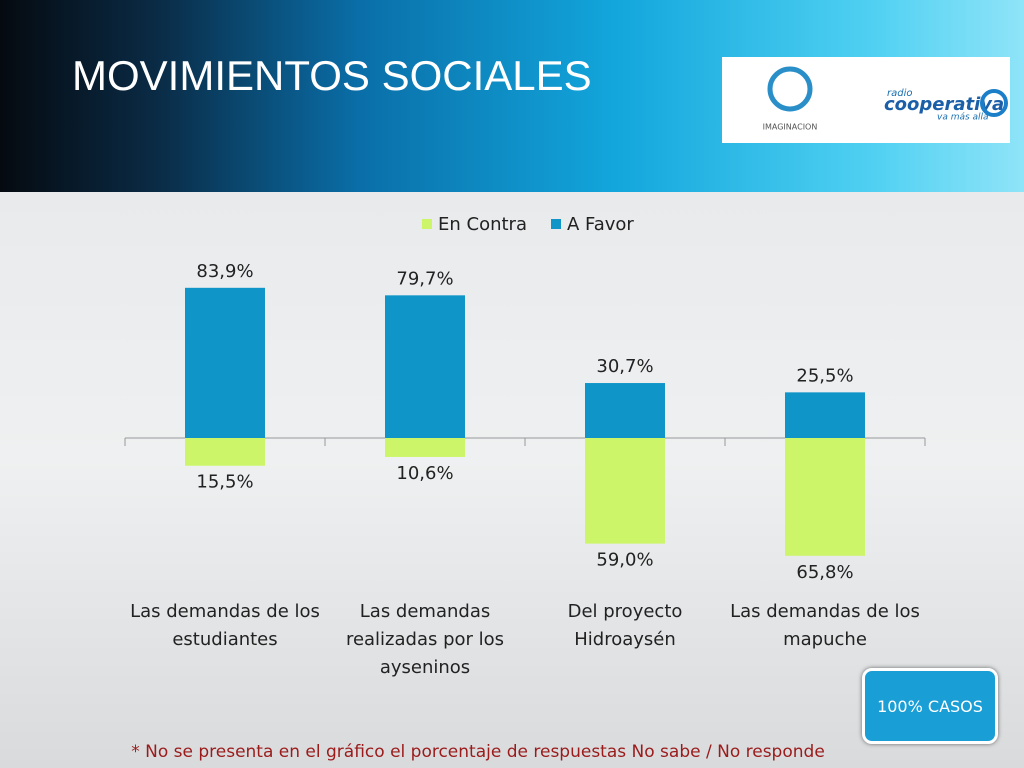 The width and height of the screenshot is (1024, 768). What do you see at coordinates (944, 104) in the screenshot?
I see `logo-right-text: cooperativa` at bounding box center [944, 104].